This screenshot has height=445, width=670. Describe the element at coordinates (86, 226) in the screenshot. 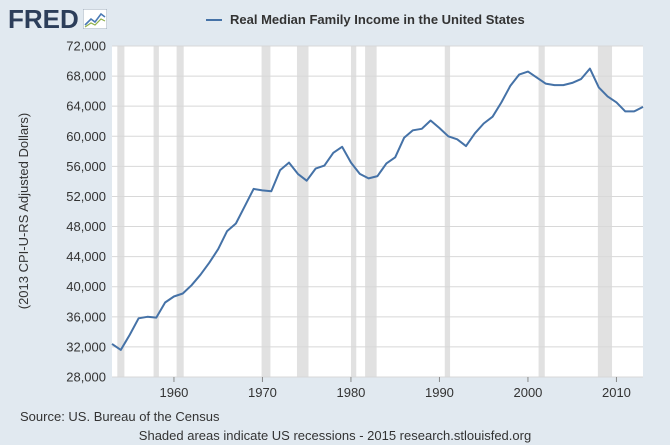

I see `y-tick-label: 48,000` at that location.